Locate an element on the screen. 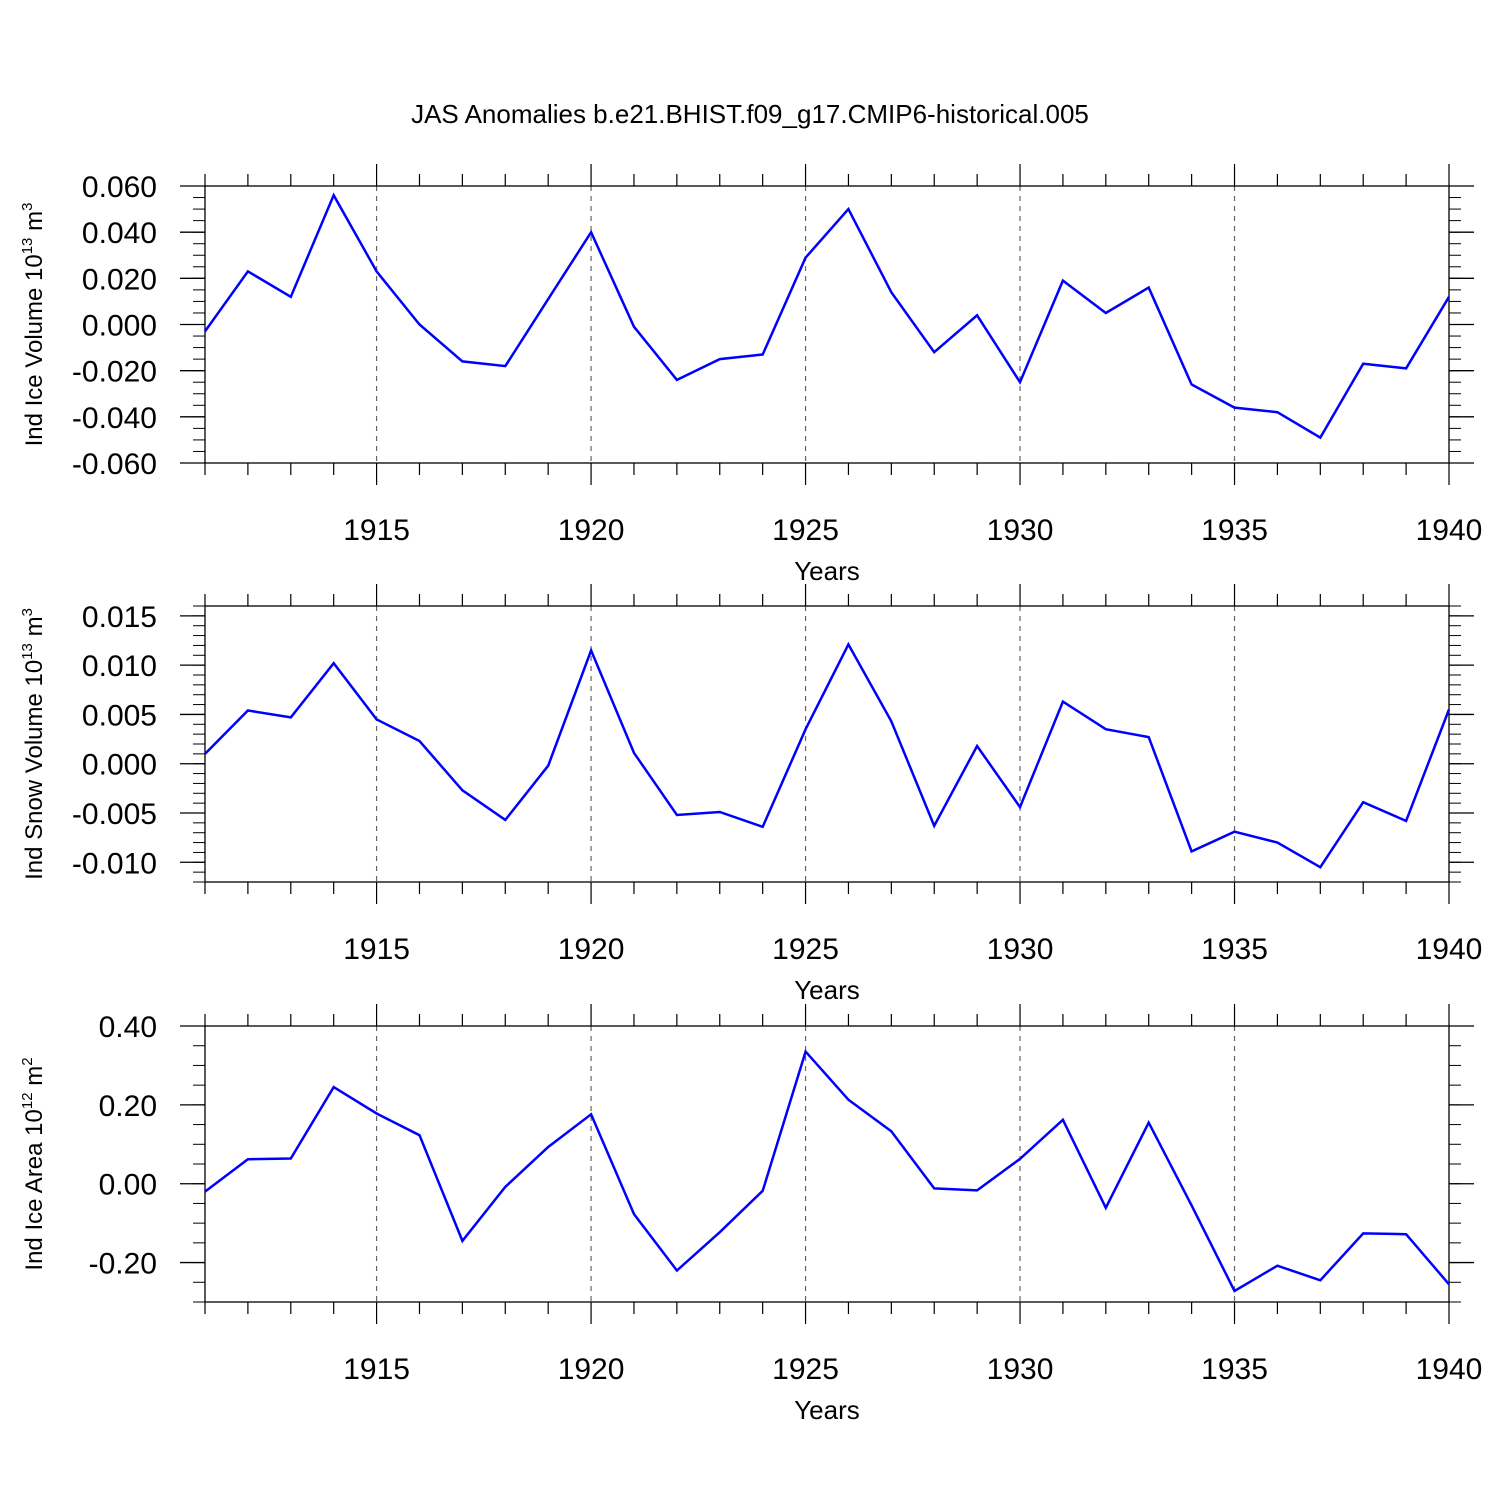 This screenshot has height=1500, width=1500. y-tick-label: -0.010 is located at coordinates (114, 863).